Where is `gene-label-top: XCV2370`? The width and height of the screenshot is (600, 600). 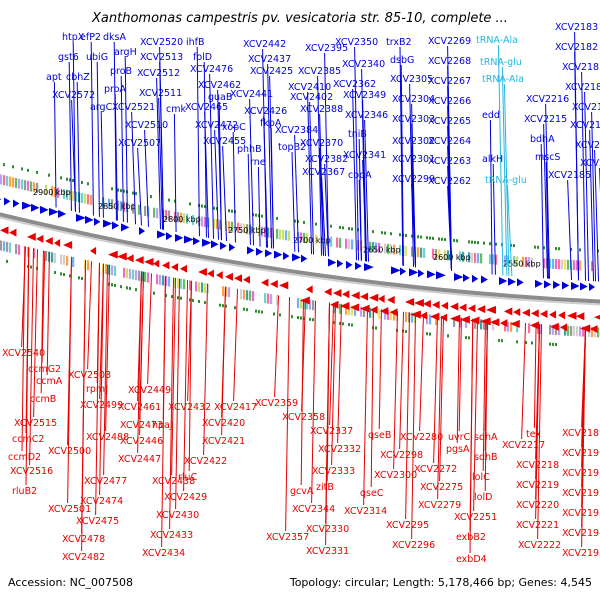 gene-label-top: XCV2370 is located at coordinates (321, 143).